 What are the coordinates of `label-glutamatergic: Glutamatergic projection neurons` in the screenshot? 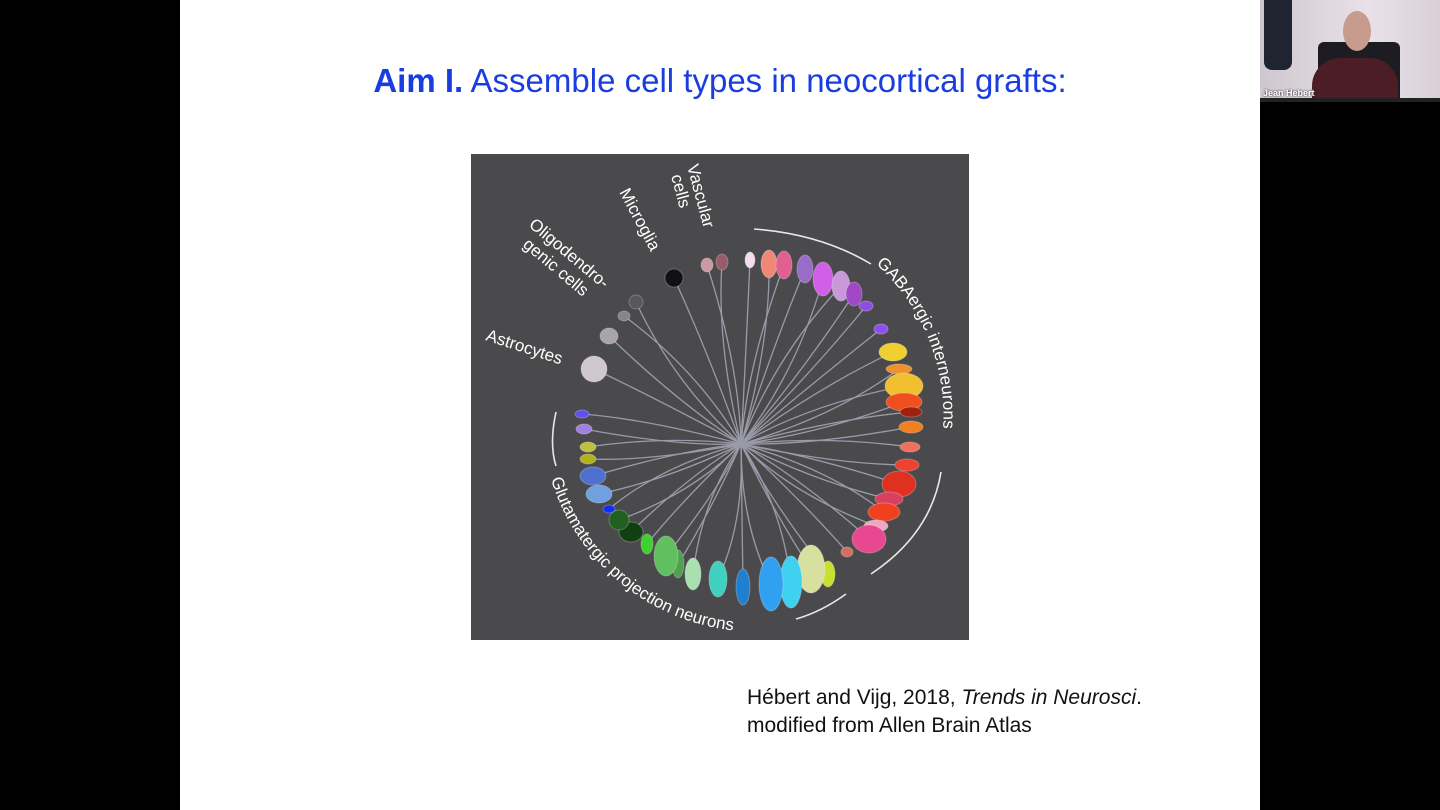 It's located at (641, 554).